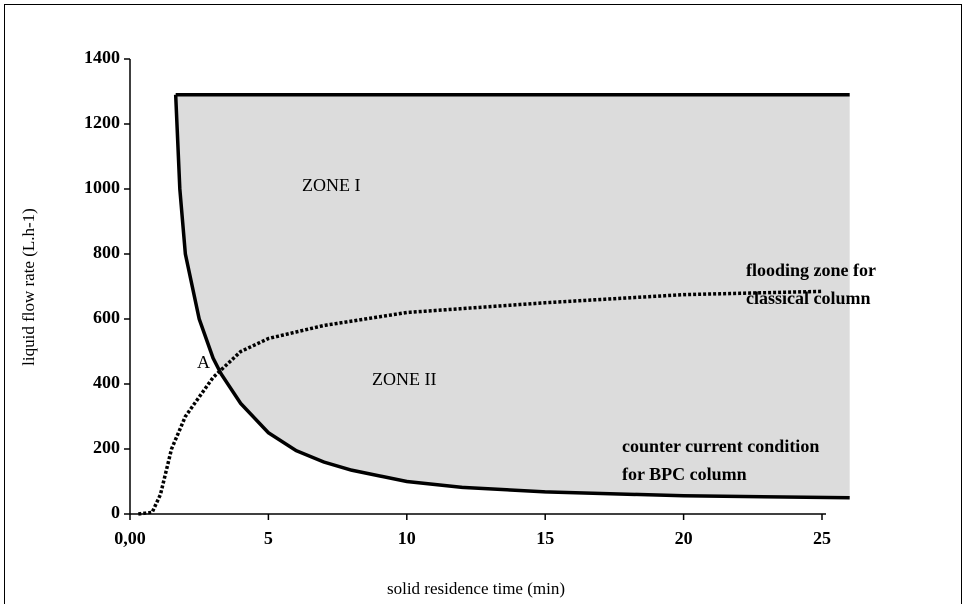 The height and width of the screenshot is (604, 962). What do you see at coordinates (102, 187) in the screenshot?
I see `y-tick-label: 1000` at bounding box center [102, 187].